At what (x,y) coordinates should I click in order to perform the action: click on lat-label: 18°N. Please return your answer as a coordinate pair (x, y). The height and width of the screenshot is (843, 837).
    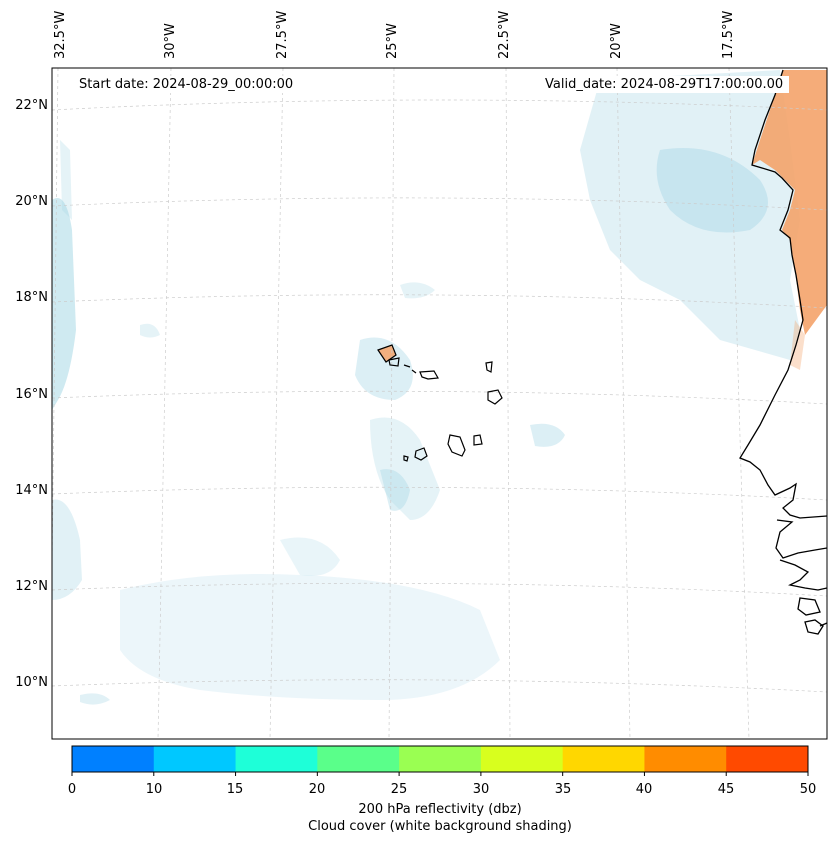
    Looking at the image, I should click on (31, 297).